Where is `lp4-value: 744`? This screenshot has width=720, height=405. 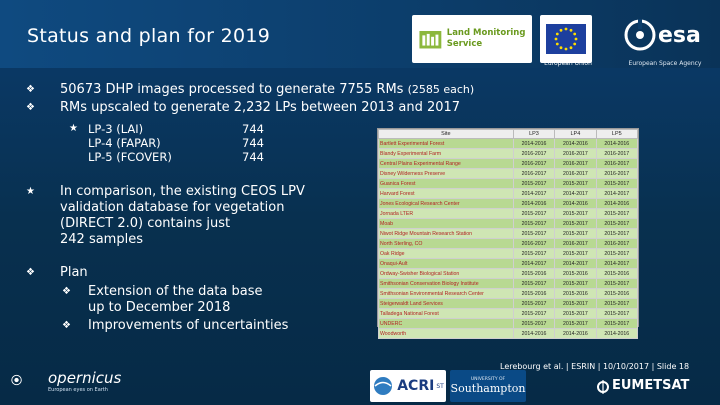 lp4-value: 744 is located at coordinates (253, 143).